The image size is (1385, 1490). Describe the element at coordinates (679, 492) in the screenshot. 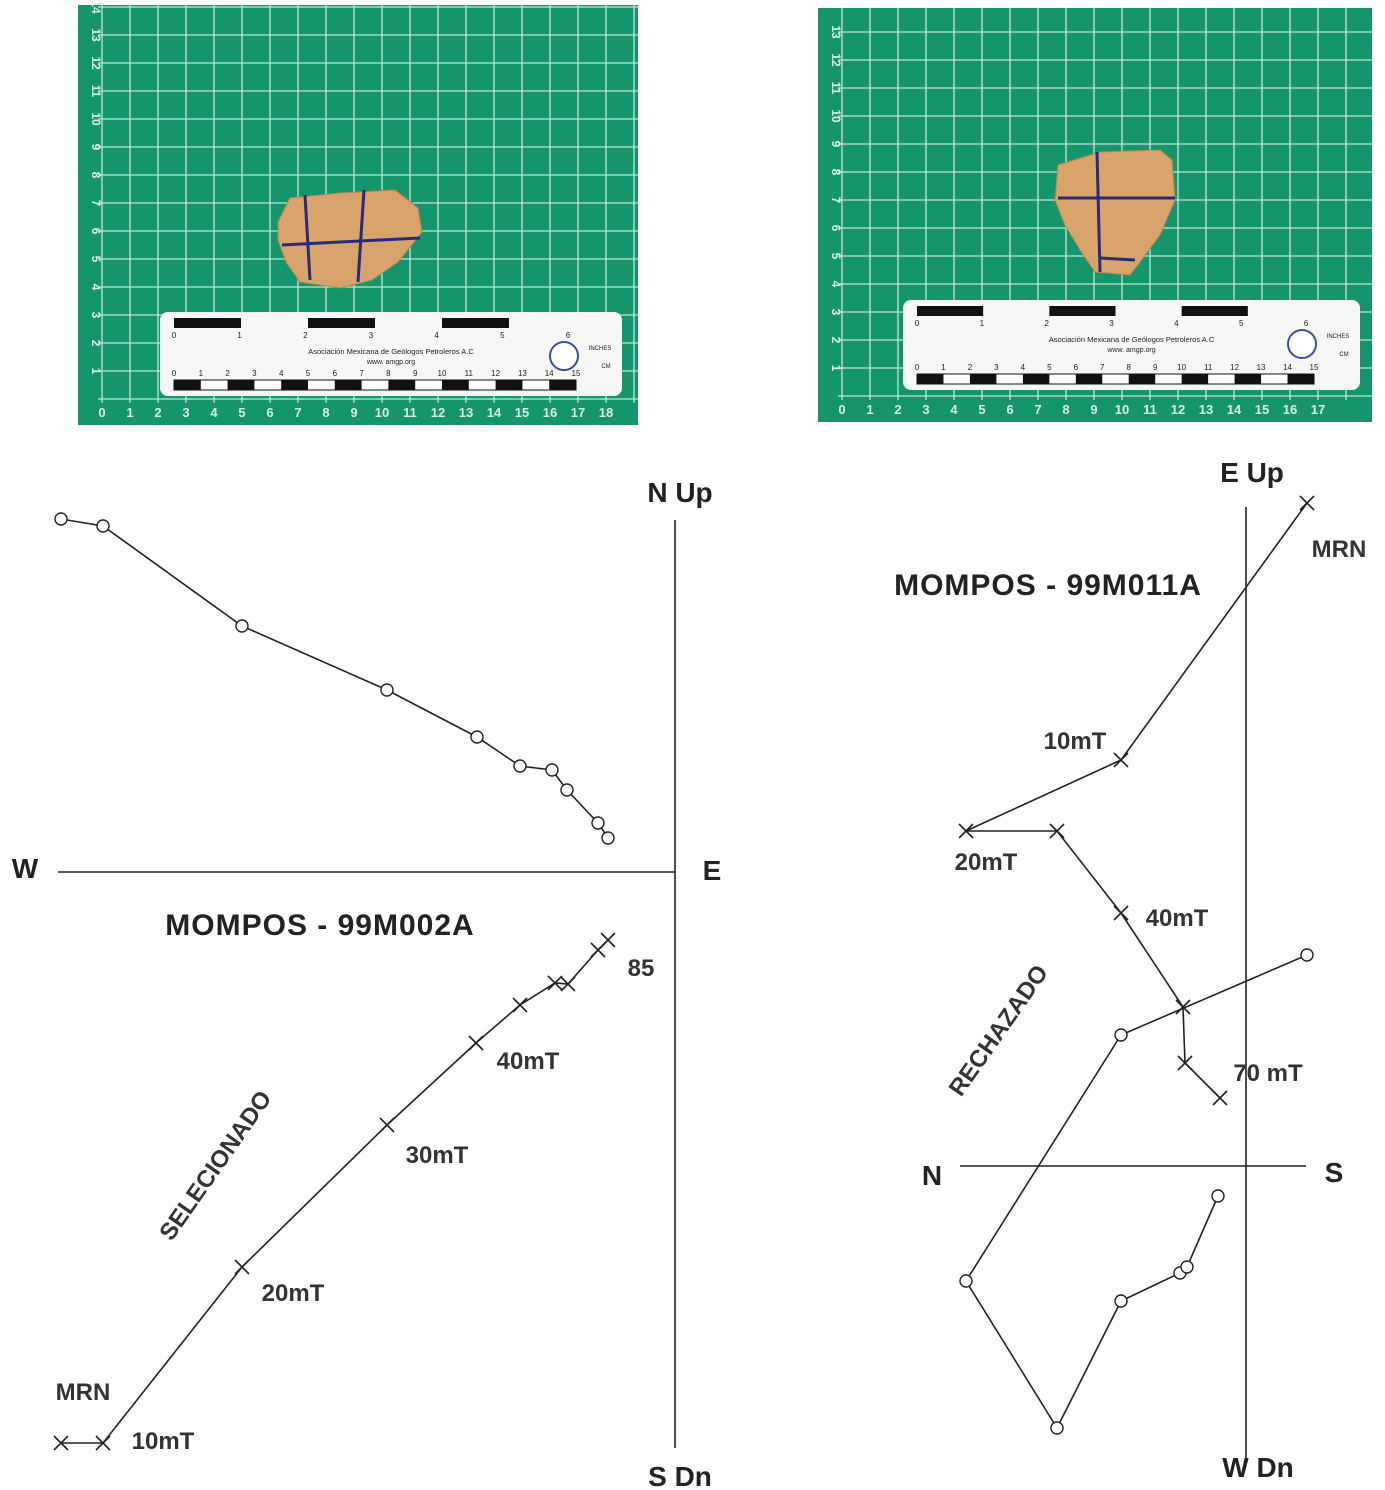

I see `axis-label: N Up` at that location.